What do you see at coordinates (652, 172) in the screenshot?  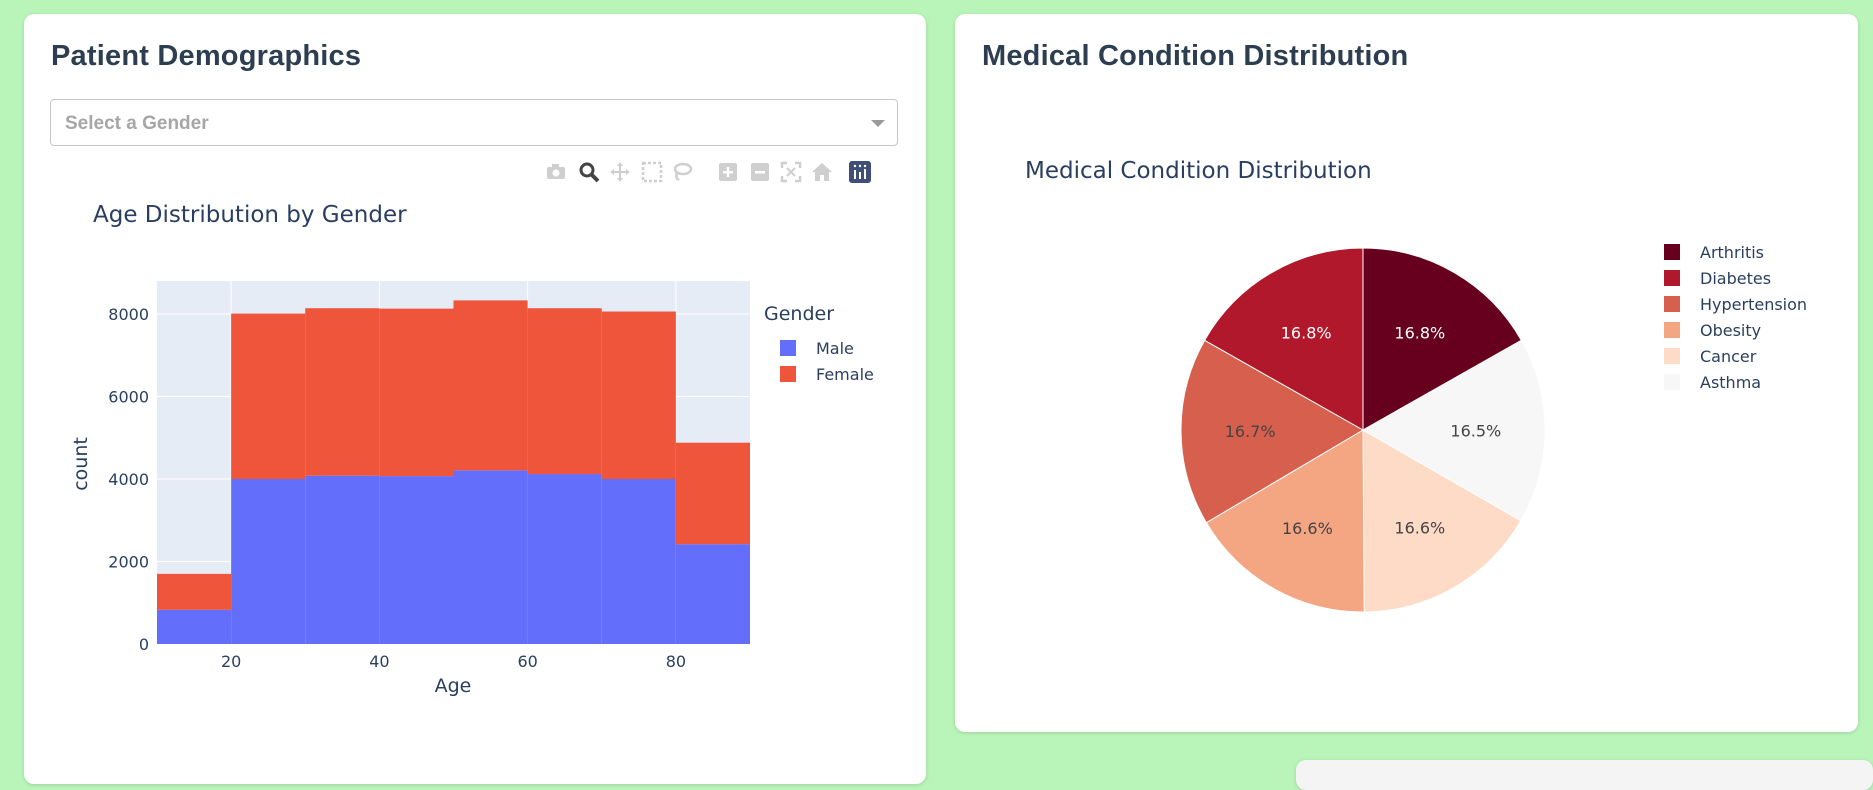 I see `box-select-icon` at bounding box center [652, 172].